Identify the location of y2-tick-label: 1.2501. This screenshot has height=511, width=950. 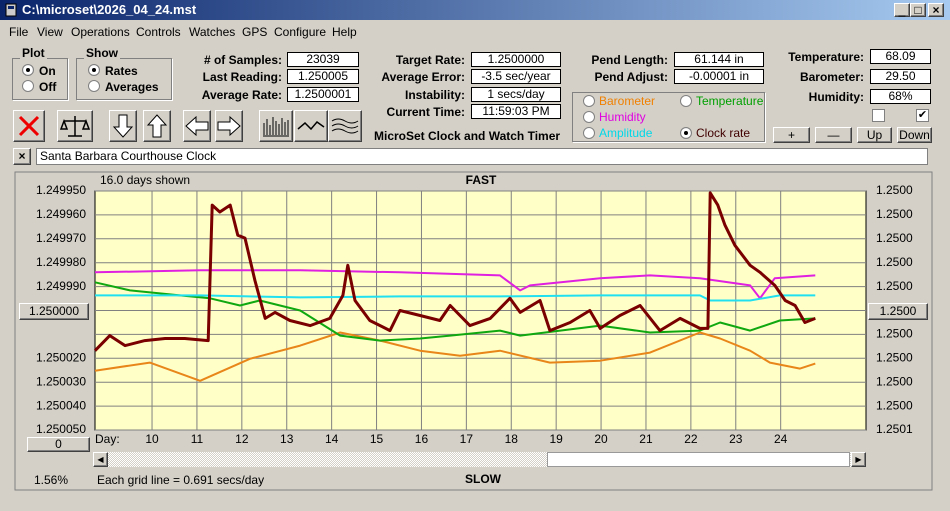
(894, 429).